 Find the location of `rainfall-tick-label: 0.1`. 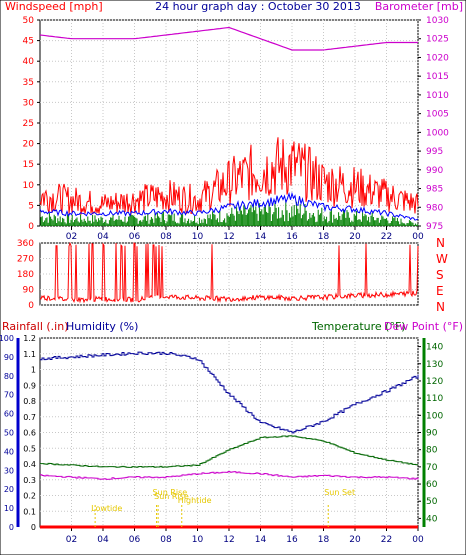

rainfall-tick-label: 0.1 is located at coordinates (29, 511).